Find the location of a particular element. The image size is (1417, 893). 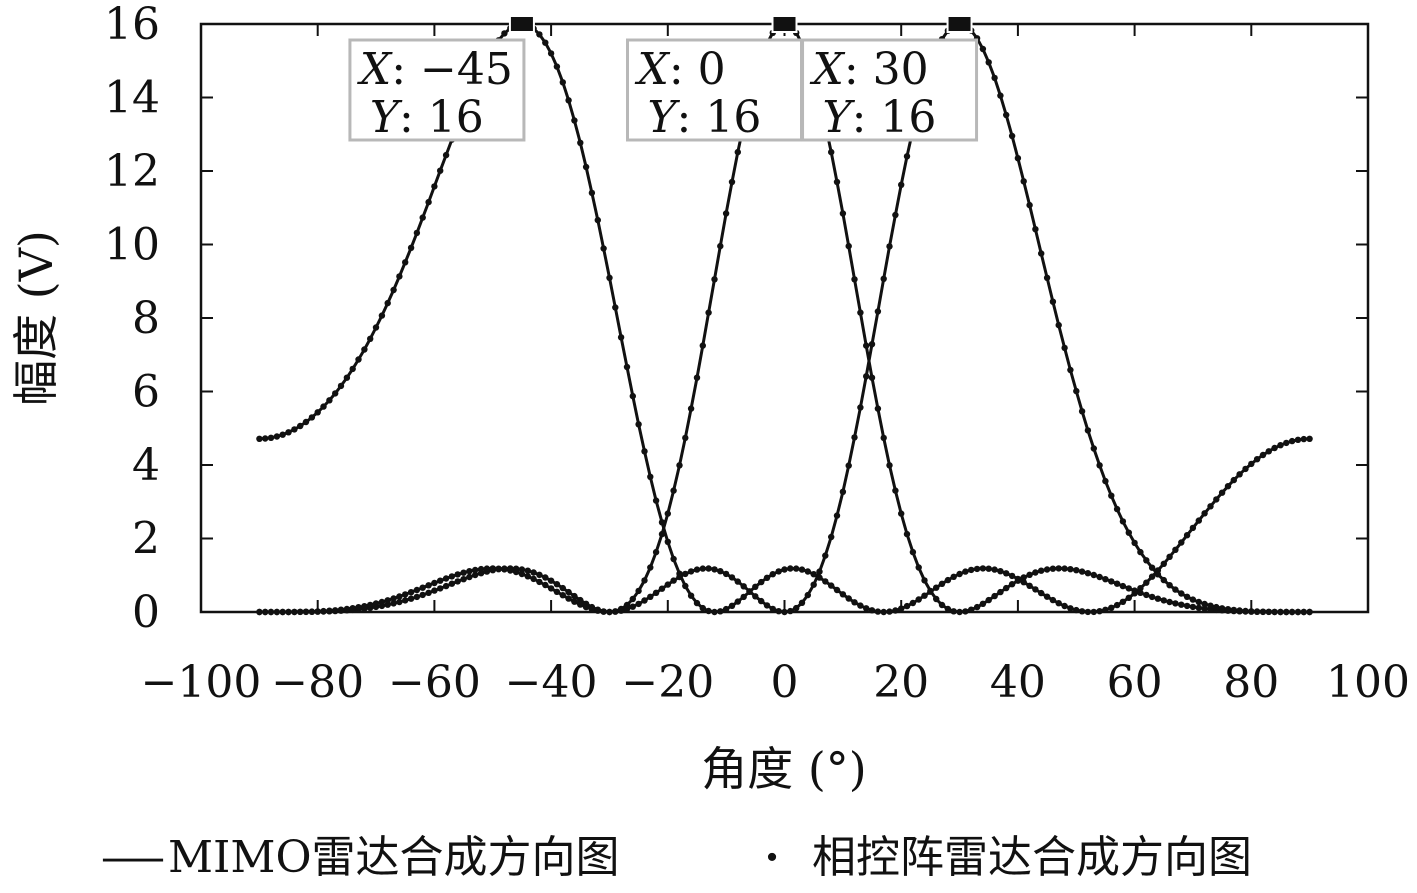

y-tick-label: 14 is located at coordinates (132, 98).